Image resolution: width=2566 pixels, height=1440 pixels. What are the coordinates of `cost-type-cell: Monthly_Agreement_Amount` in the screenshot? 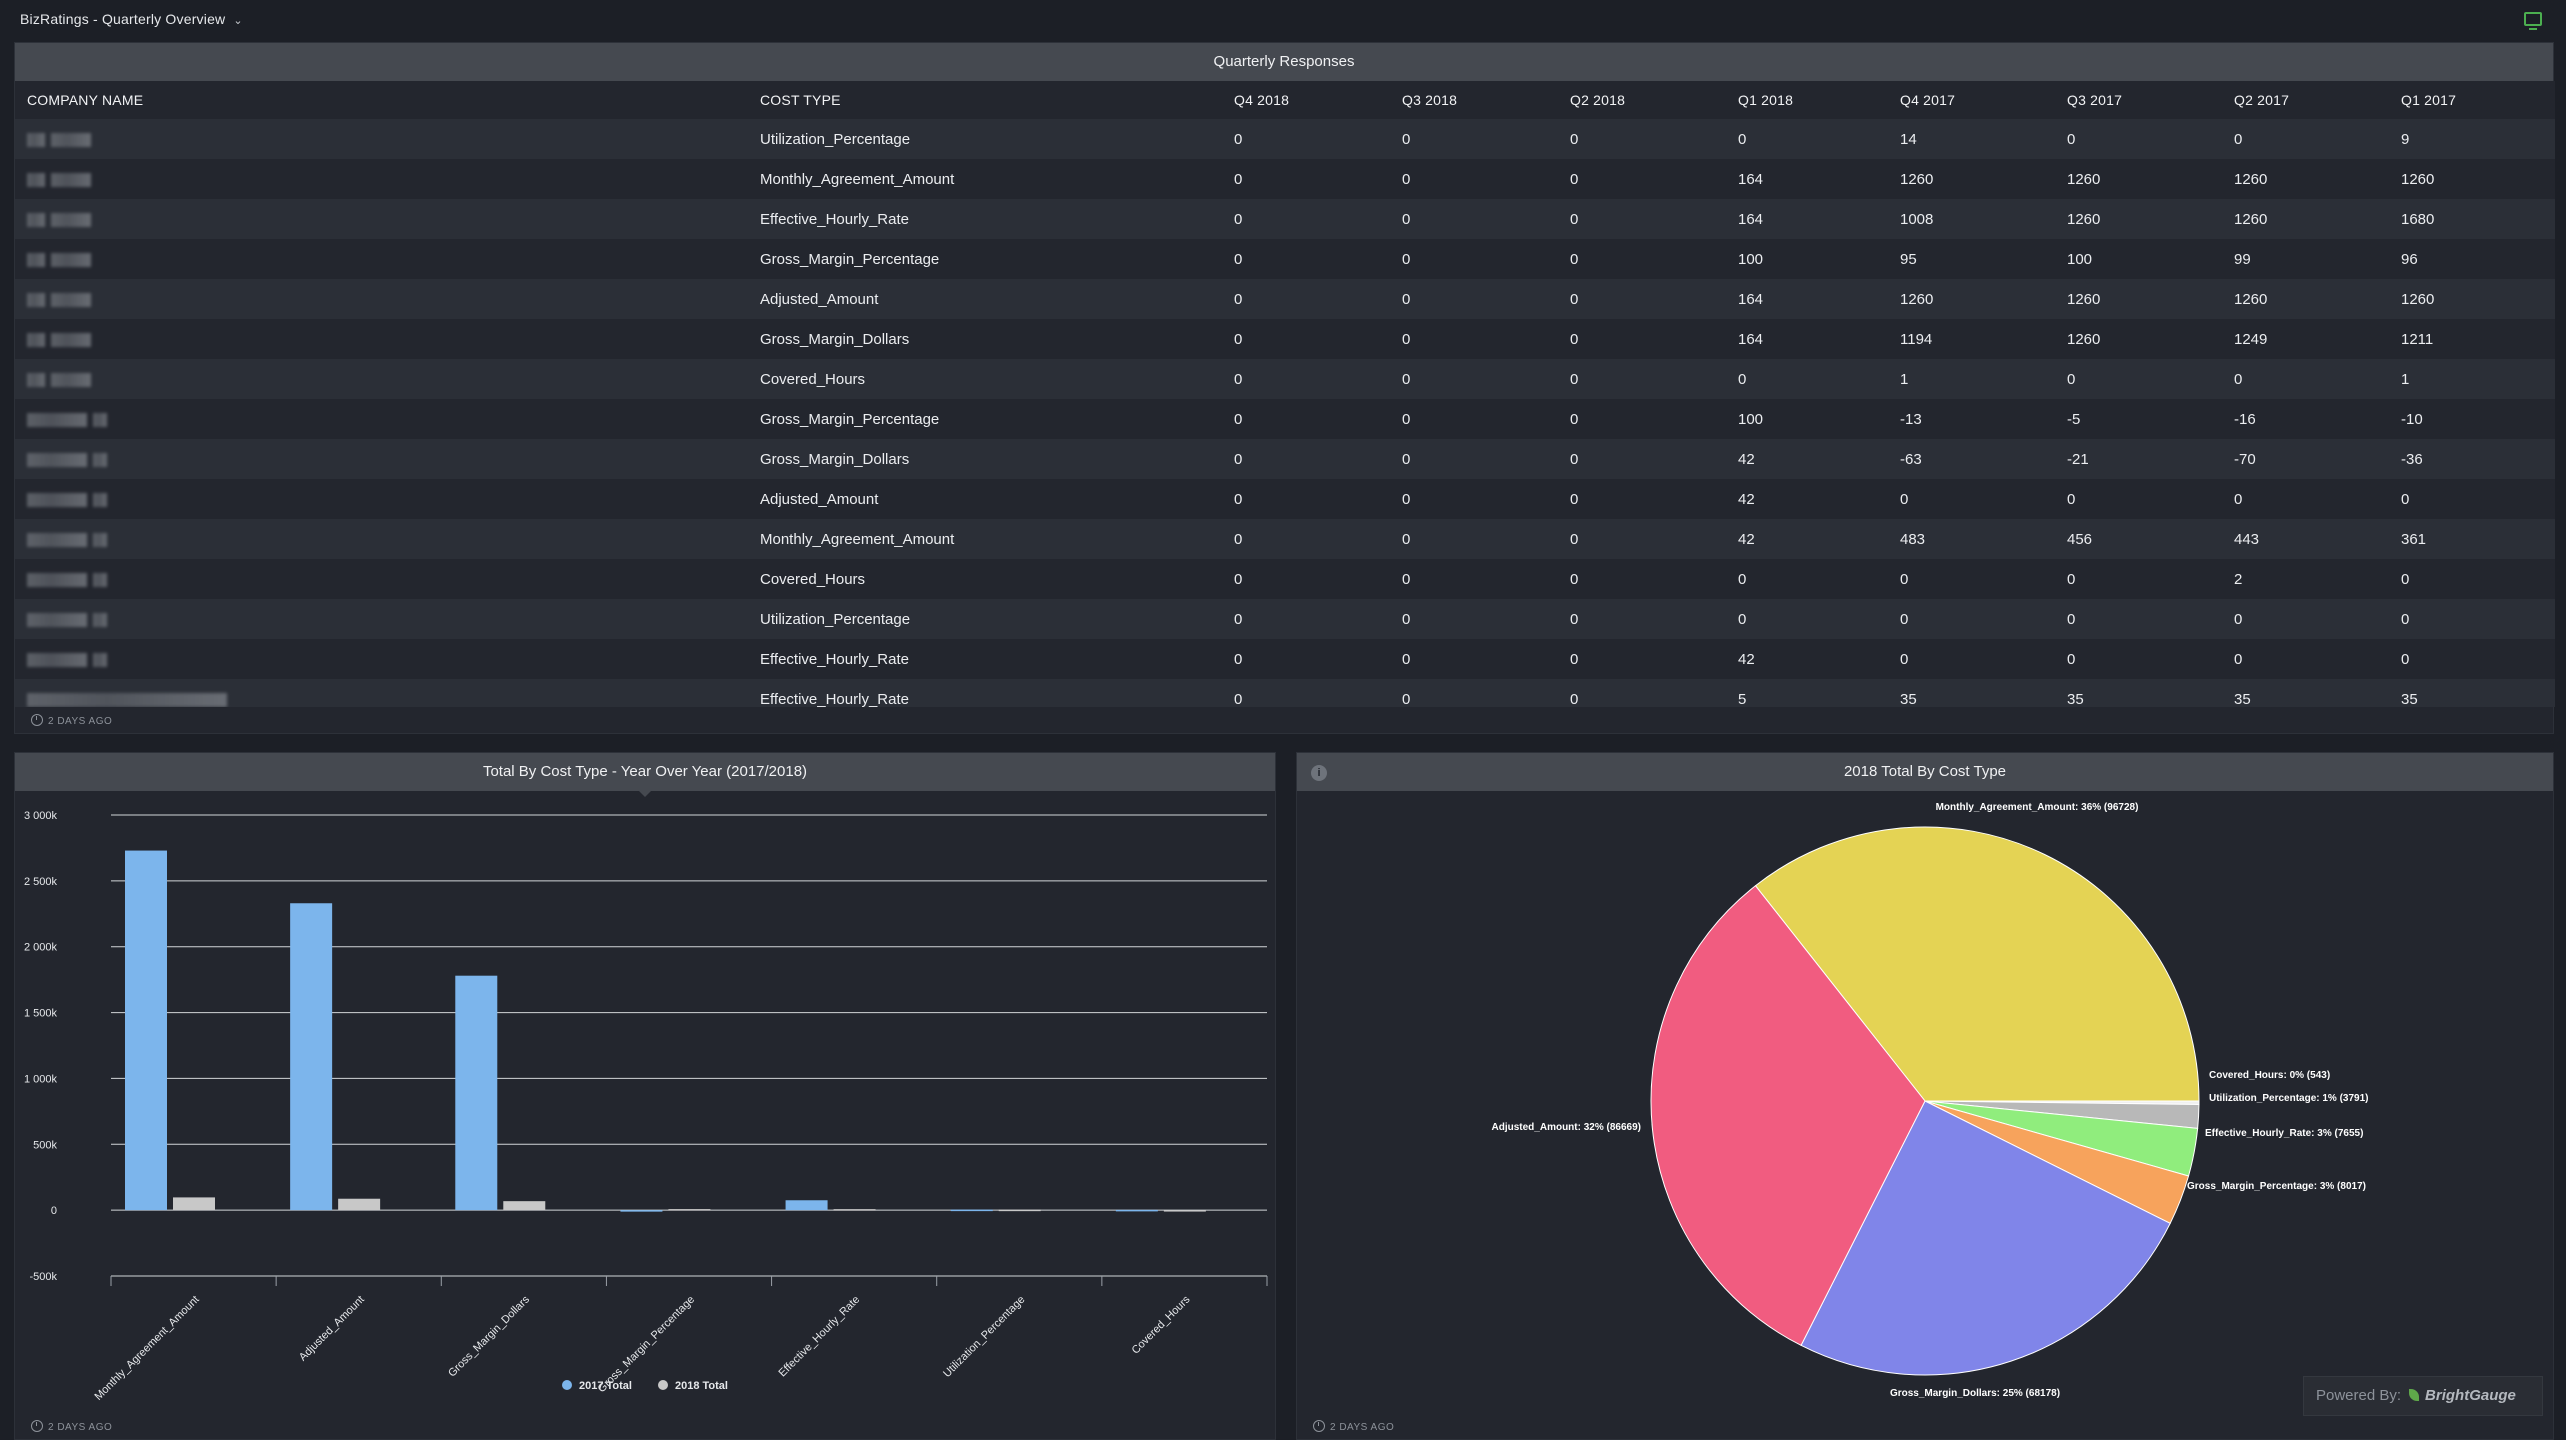 It's located at (985, 179).